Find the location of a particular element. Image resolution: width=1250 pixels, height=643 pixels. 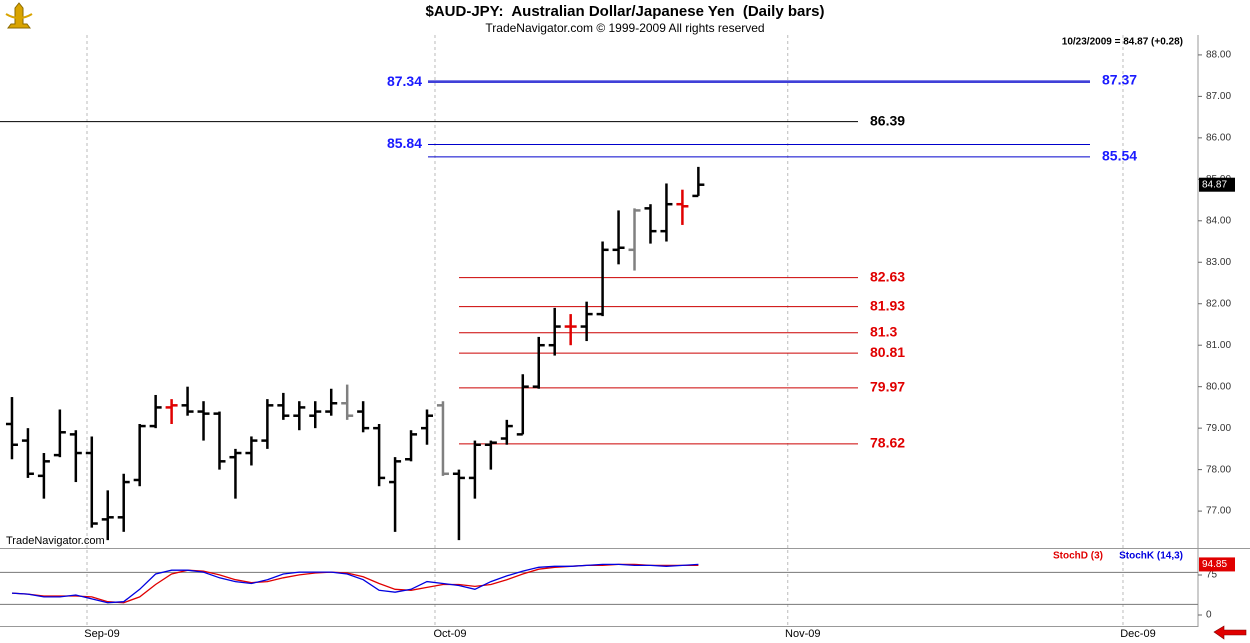

level-label: 81.3 is located at coordinates (883, 331).